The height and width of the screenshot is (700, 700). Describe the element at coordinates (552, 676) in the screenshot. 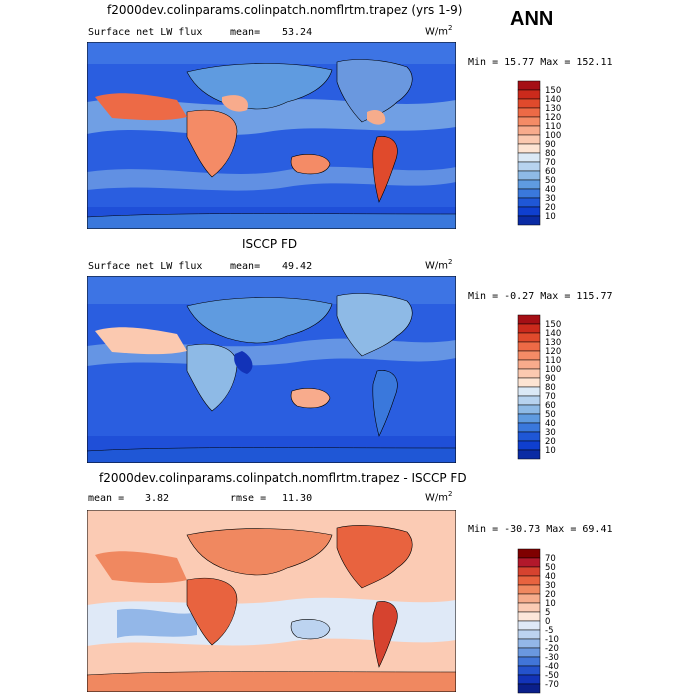

I see `colorbar-label: -50` at that location.